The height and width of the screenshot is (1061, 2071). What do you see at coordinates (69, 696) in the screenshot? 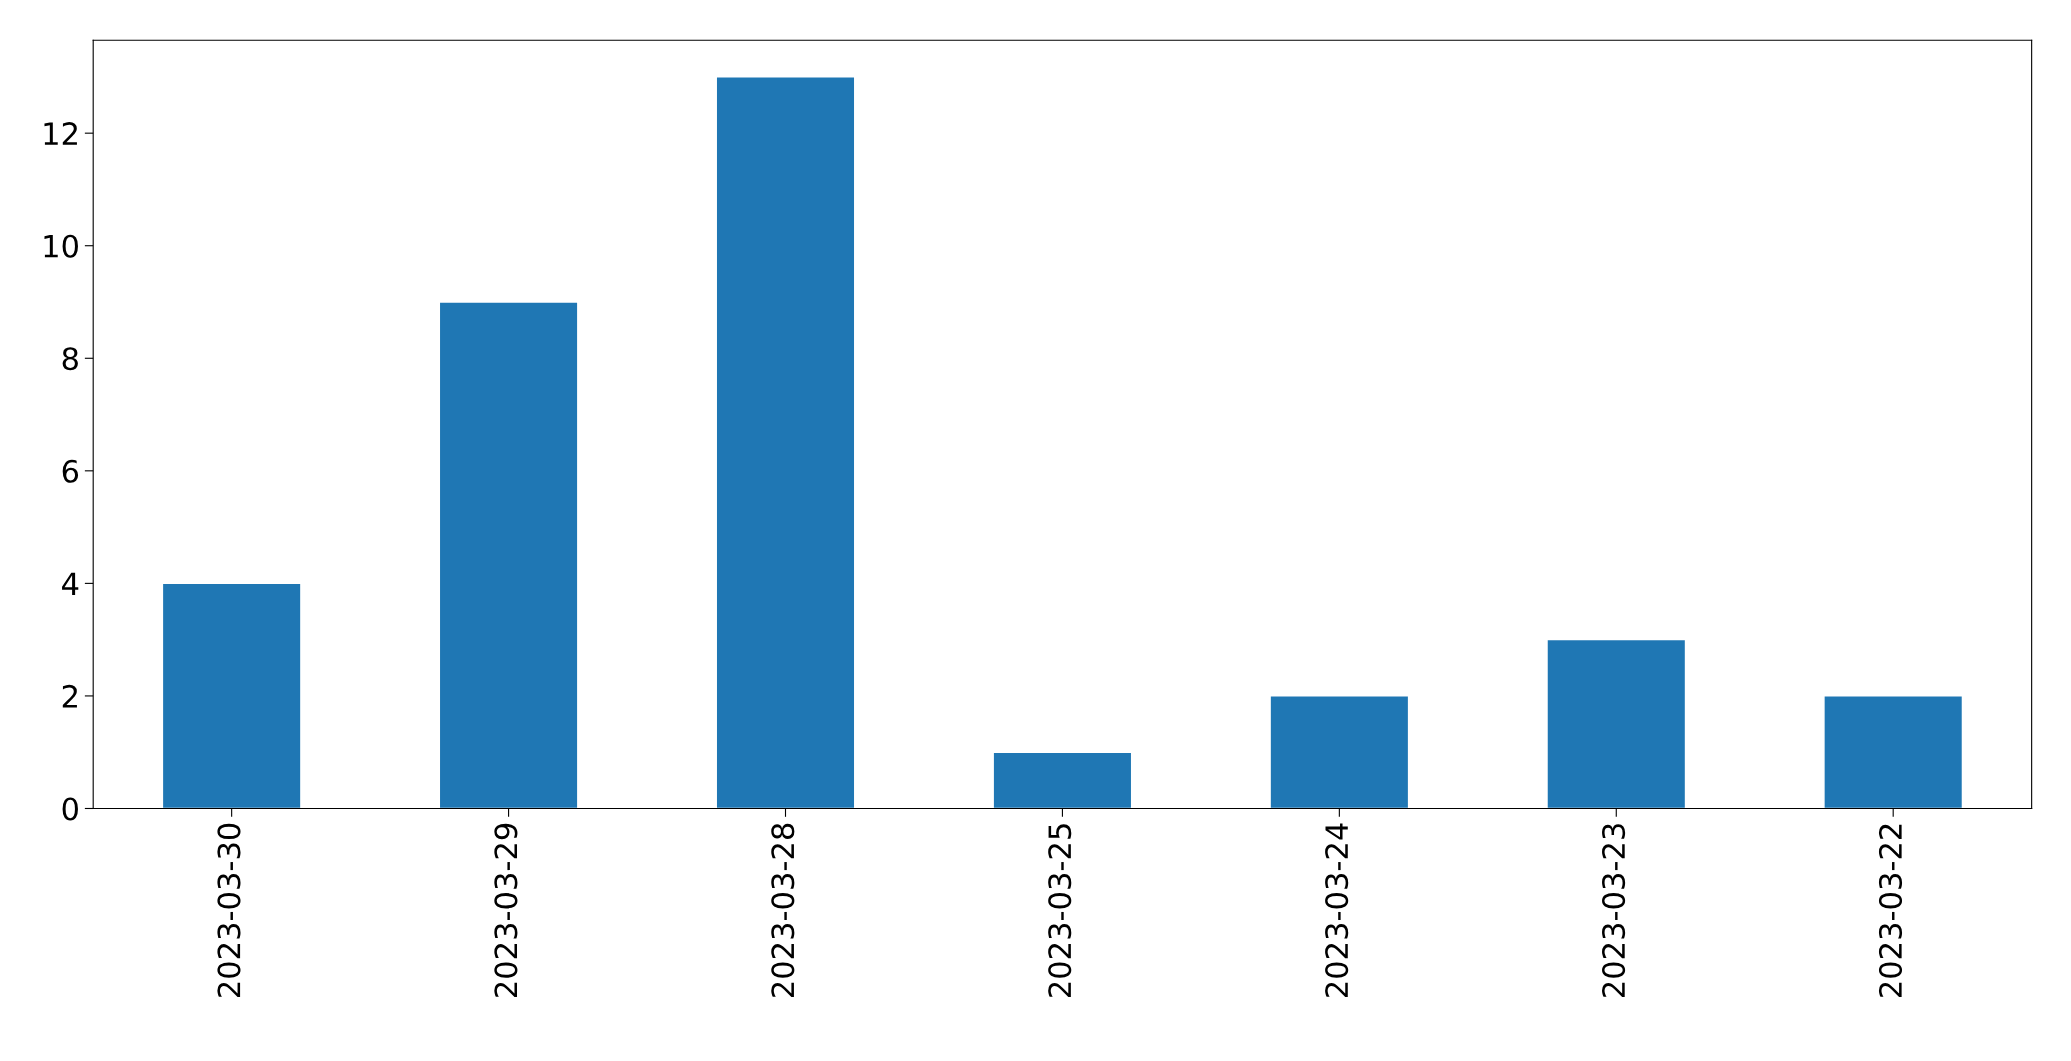
I see `y-tick-label: 2` at bounding box center [69, 696].